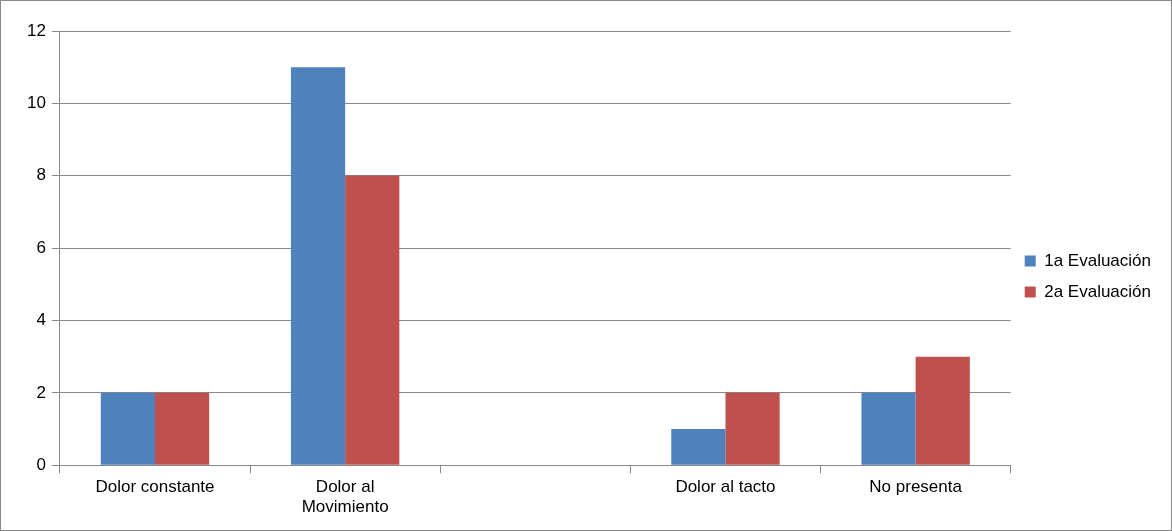  Describe the element at coordinates (41, 175) in the screenshot. I see `y-tick-label: 8` at that location.